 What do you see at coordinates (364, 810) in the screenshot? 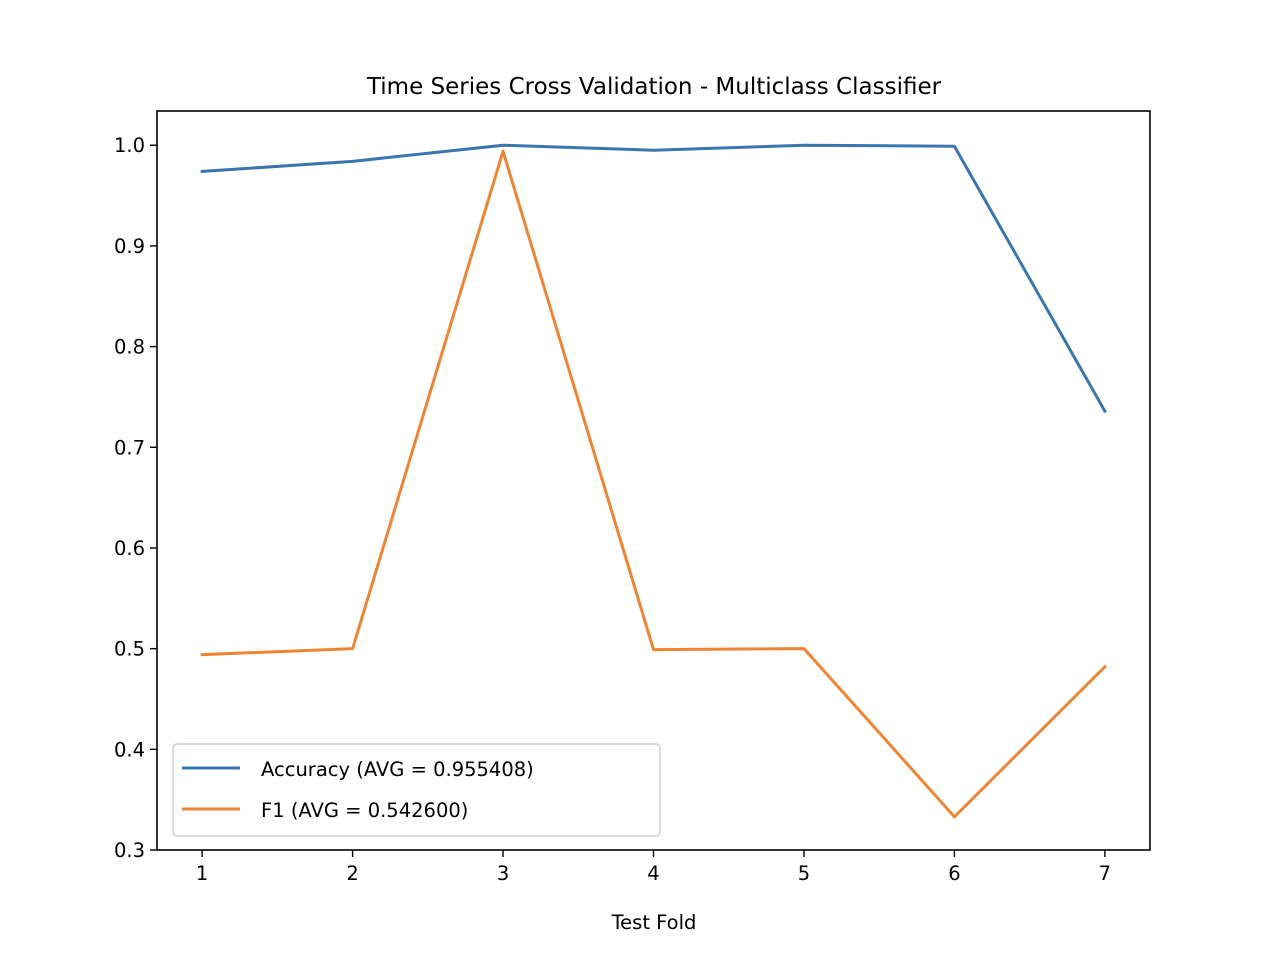
I see `legend-label-f1: F1 (AVG = 0.542600)` at bounding box center [364, 810].